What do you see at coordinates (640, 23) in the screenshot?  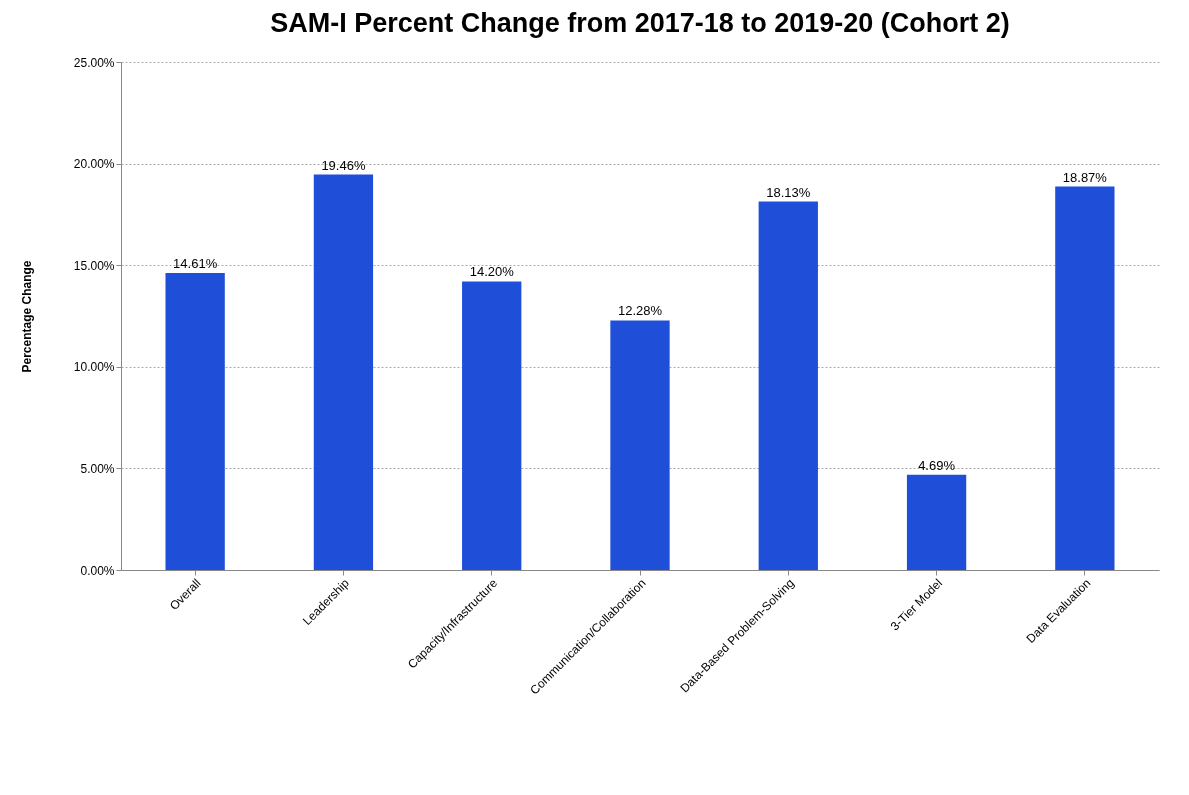 I see `chart-title: SAM-I Percent Change from 2017-18 to 2019-20 (Cohort 2)` at bounding box center [640, 23].